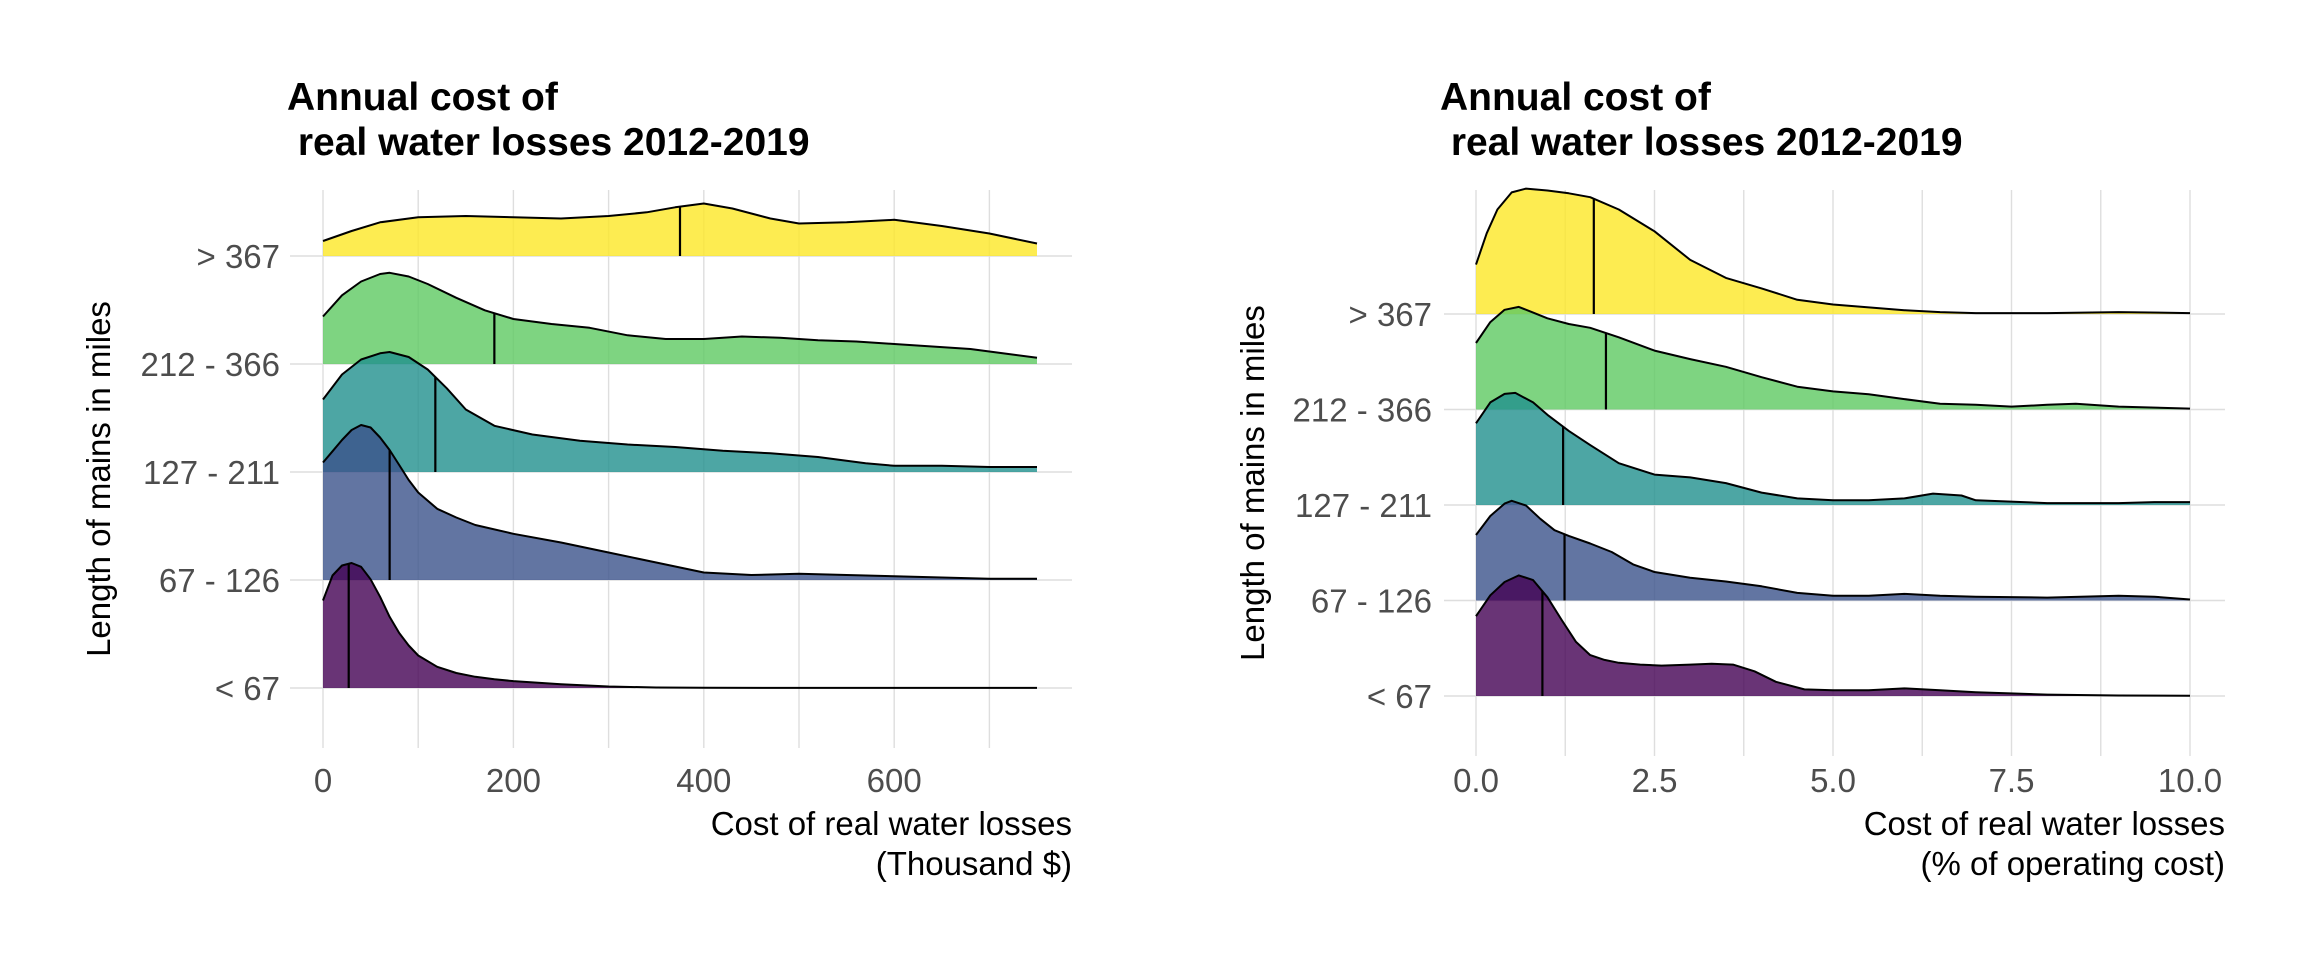 The width and height of the screenshot is (2304, 965). Describe the element at coordinates (1655, 780) in the screenshot. I see `x-tick-label: 2.5` at that location.